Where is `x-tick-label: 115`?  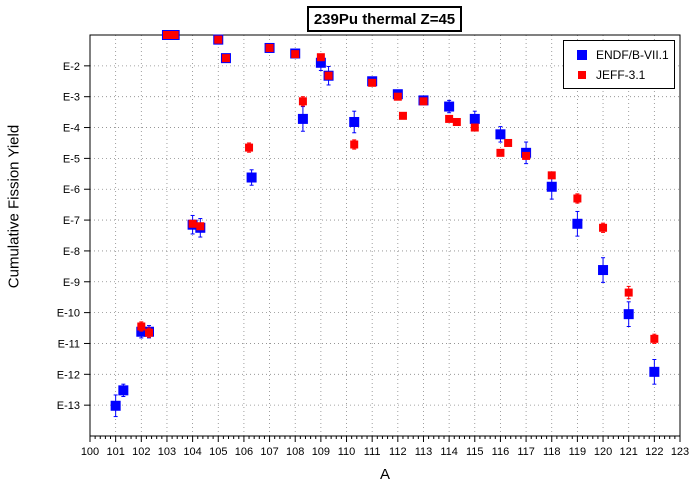 x-tick-label: 115 is located at coordinates (475, 452).